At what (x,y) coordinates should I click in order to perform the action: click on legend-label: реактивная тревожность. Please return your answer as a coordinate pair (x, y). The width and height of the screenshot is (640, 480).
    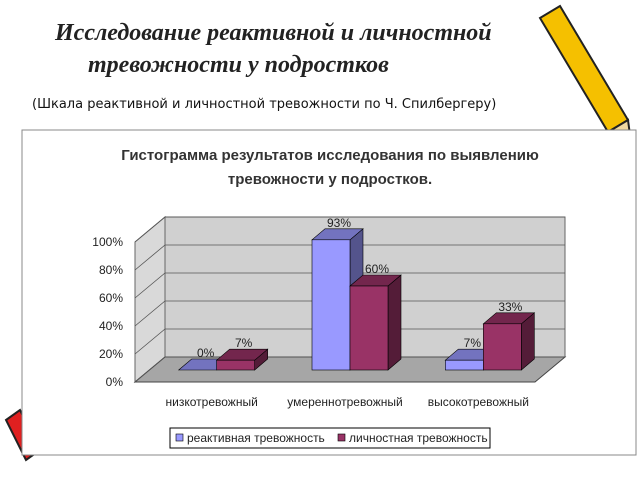
    Looking at the image, I should click on (256, 438).